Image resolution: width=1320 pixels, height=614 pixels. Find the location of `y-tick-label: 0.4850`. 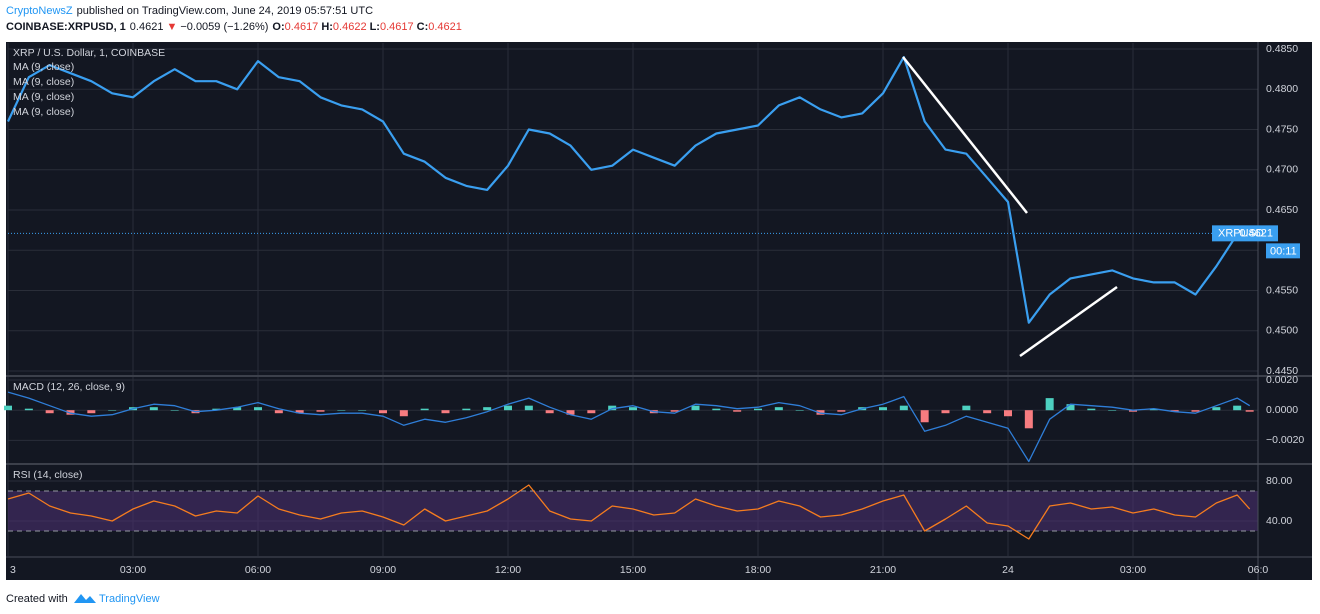

y-tick-label: 0.4850 is located at coordinates (1282, 49).